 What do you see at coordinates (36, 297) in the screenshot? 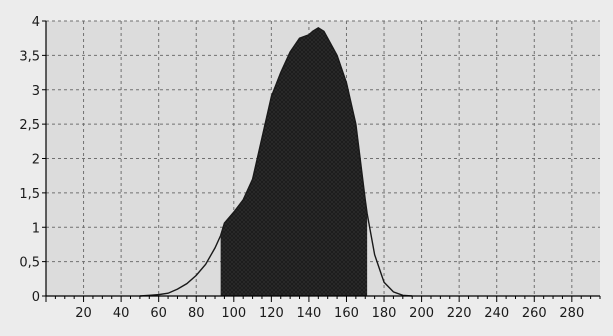
I see `y-tick-label: 0` at bounding box center [36, 297].